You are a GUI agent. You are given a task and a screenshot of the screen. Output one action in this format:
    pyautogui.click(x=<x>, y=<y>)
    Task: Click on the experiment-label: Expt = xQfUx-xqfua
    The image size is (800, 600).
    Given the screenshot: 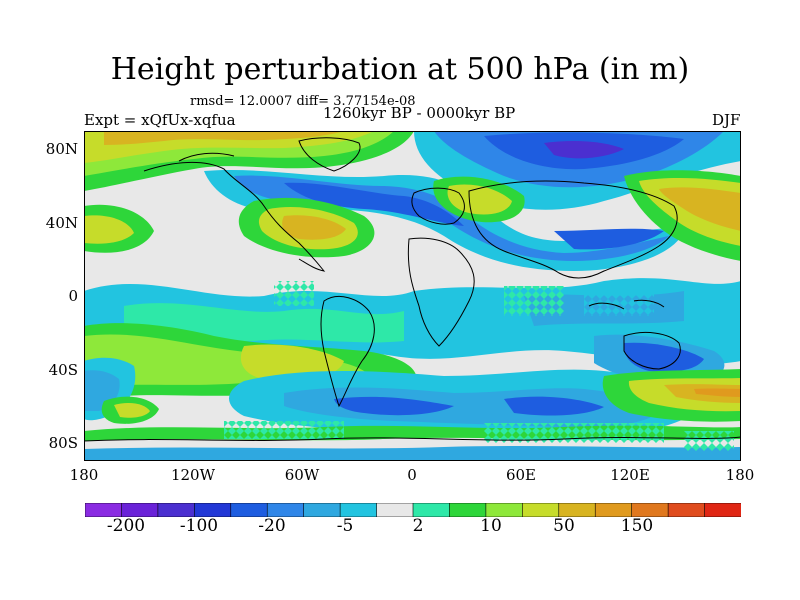 What is the action you would take?
    pyautogui.click(x=160, y=120)
    